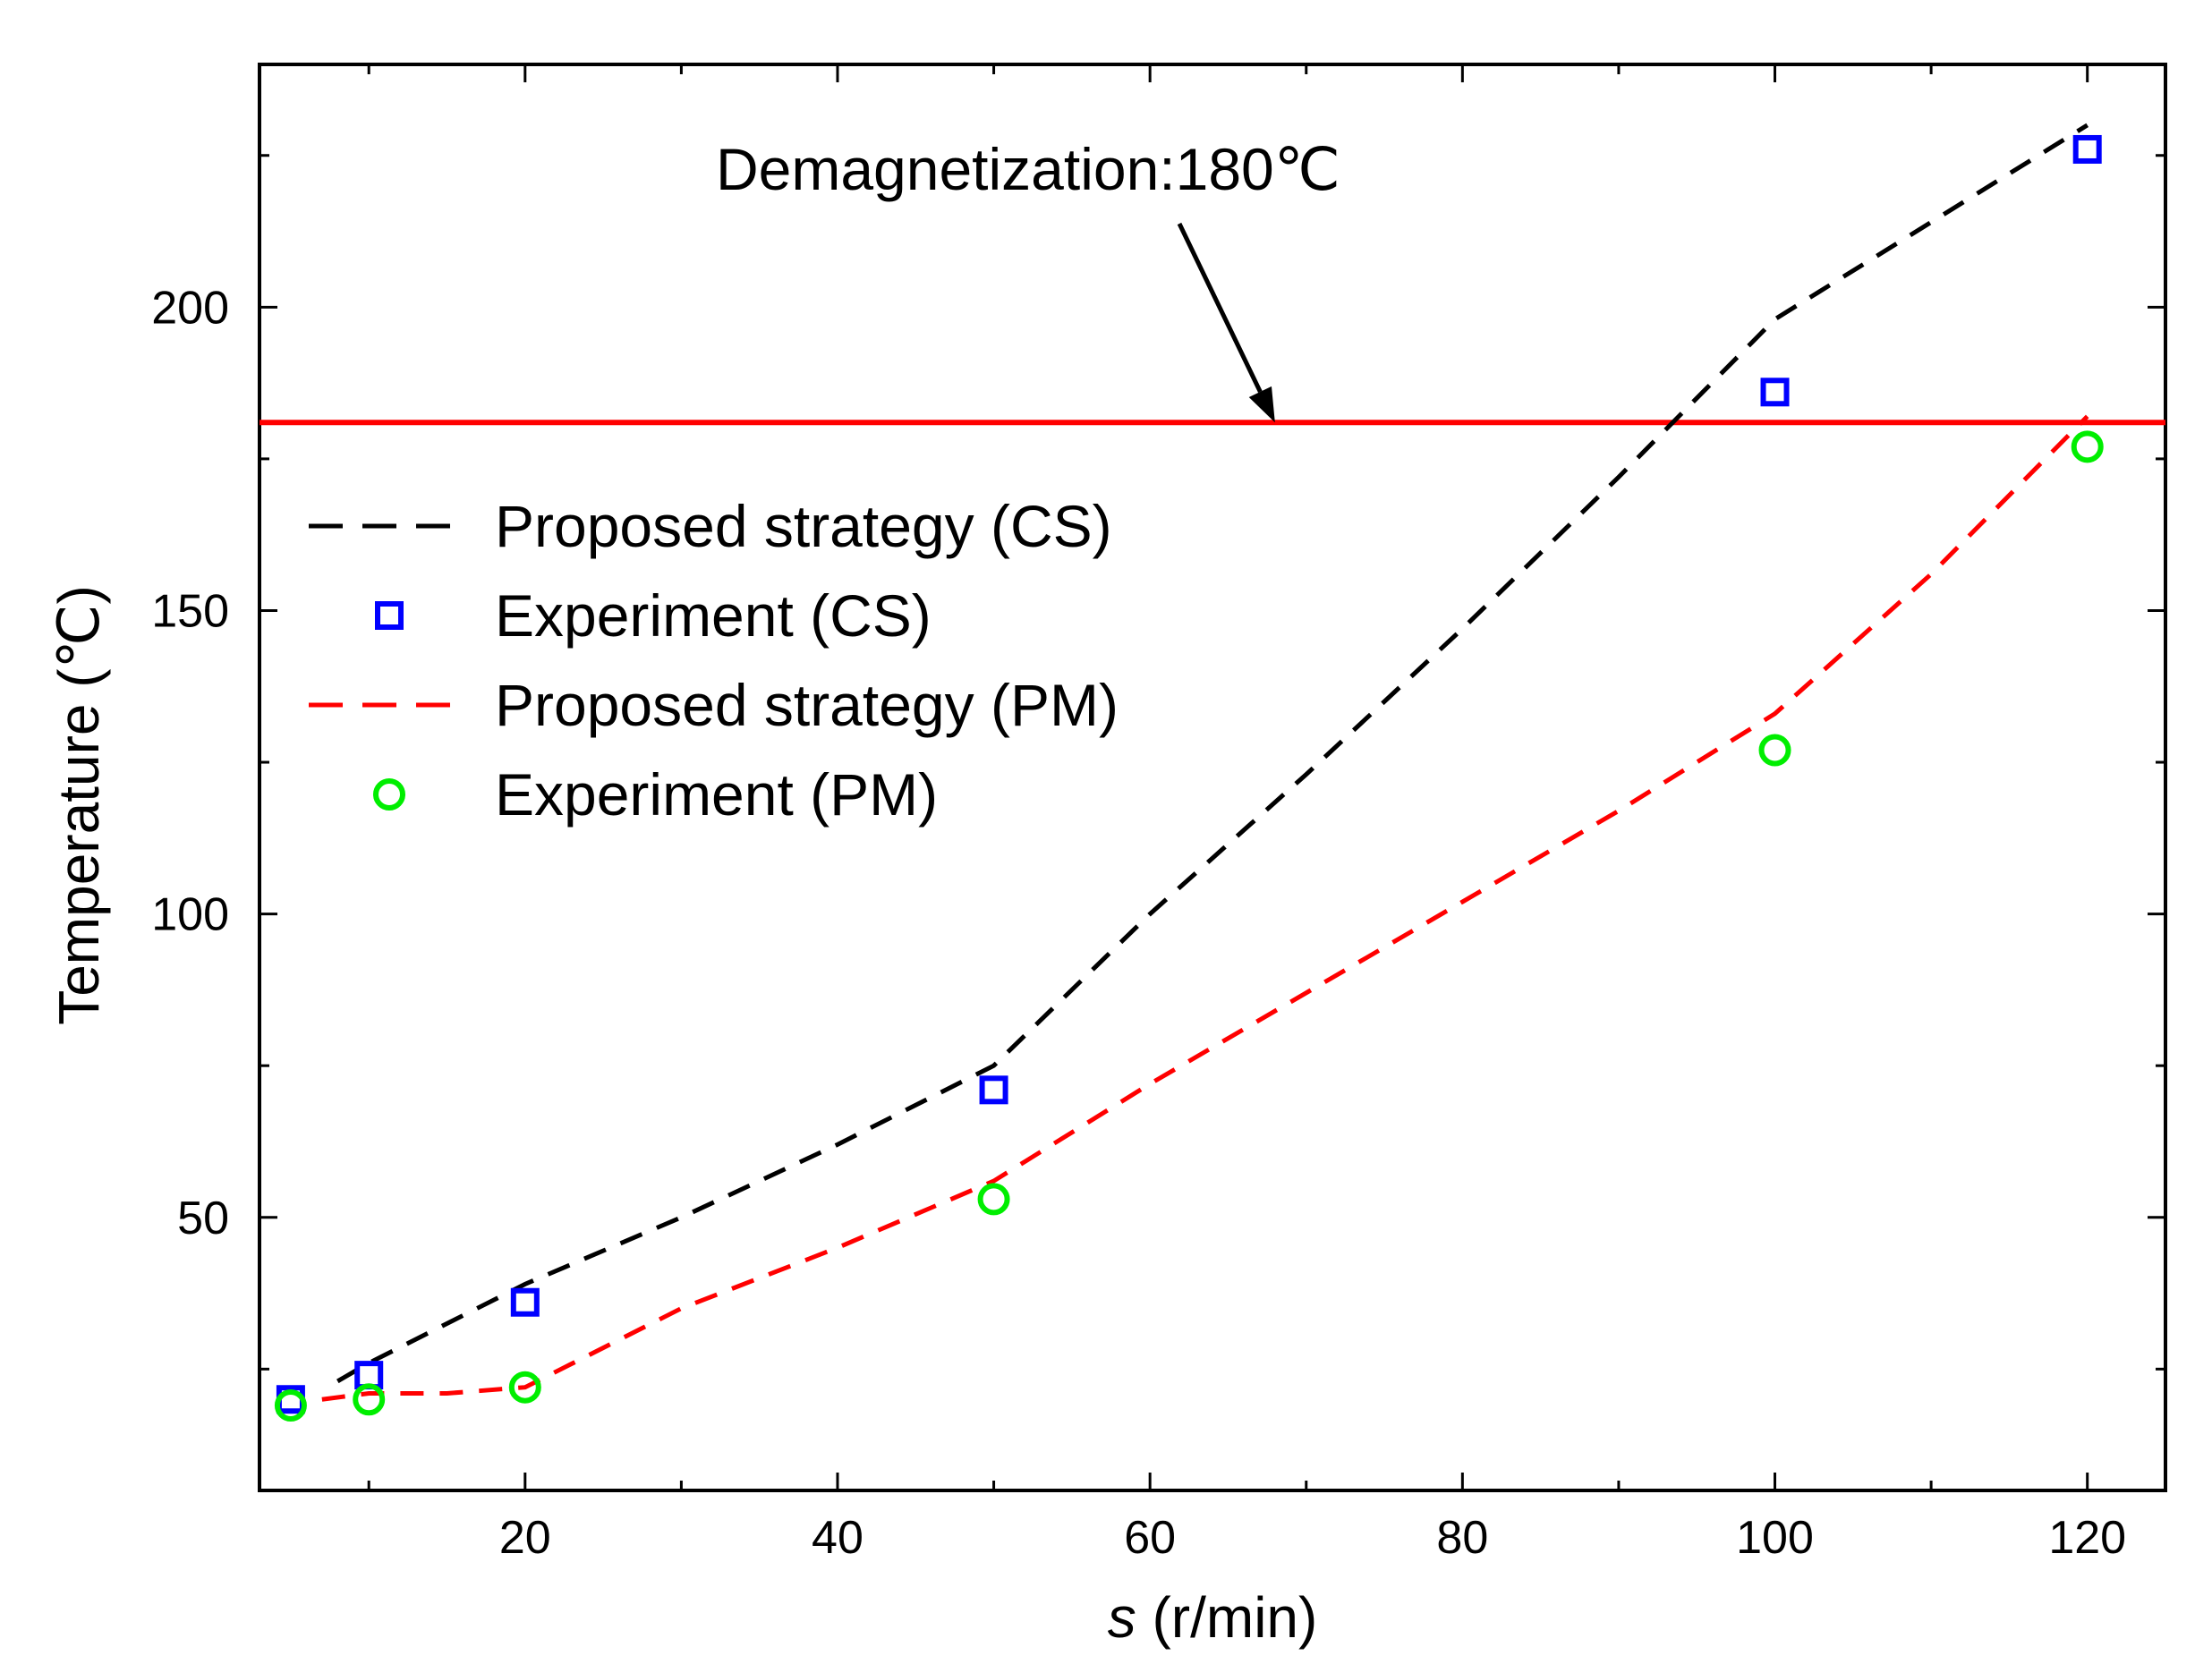  What do you see at coordinates (1220, 308) in the screenshot?
I see `annotation-arrow` at bounding box center [1220, 308].